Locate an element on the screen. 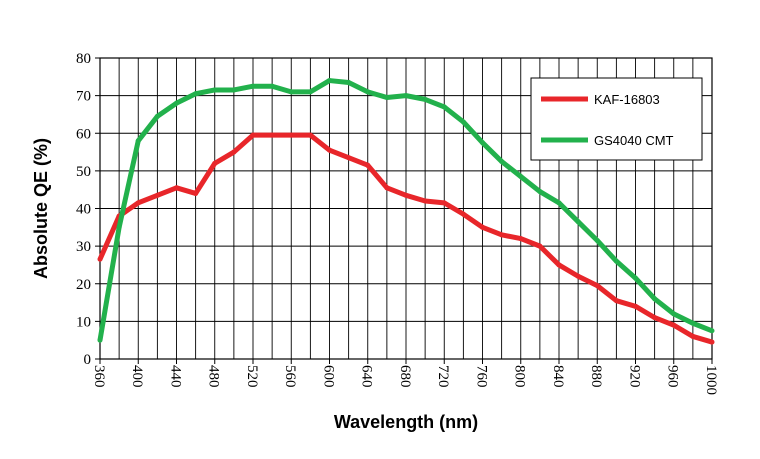 The width and height of the screenshot is (760, 459). x-tick-label: 360 is located at coordinates (99, 376).